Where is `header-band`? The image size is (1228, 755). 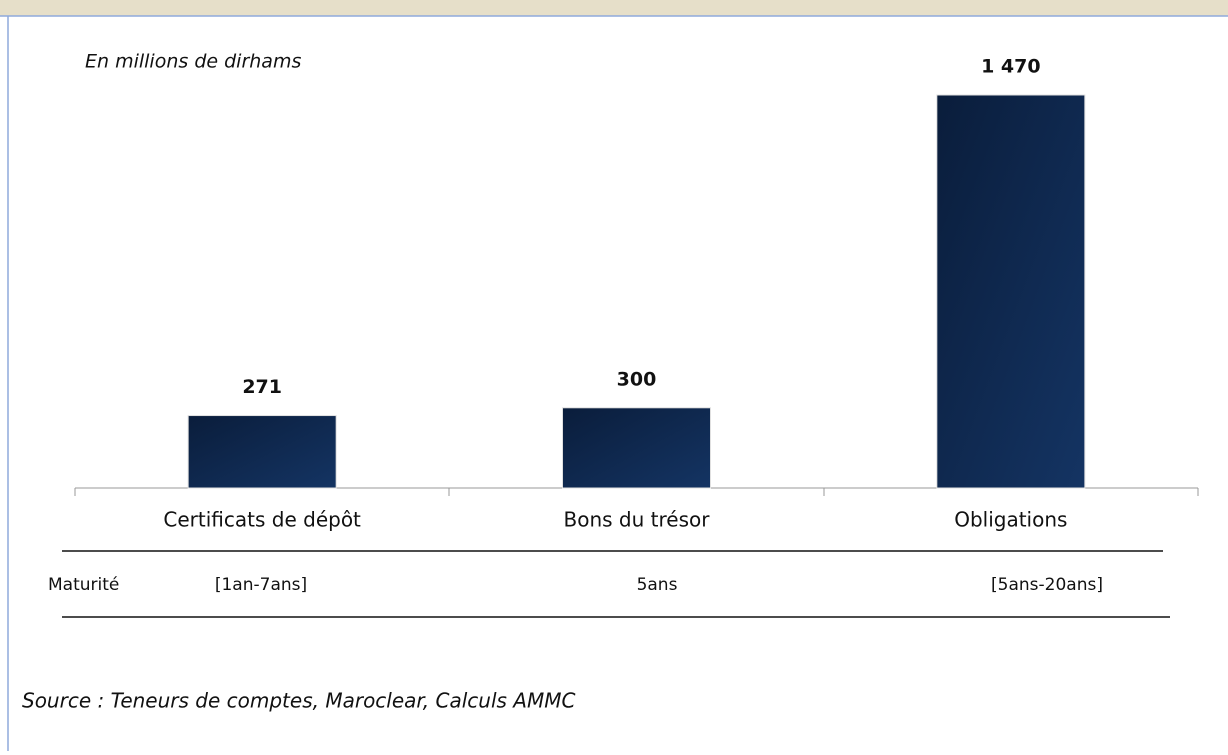
header-band is located at coordinates (614, 8).